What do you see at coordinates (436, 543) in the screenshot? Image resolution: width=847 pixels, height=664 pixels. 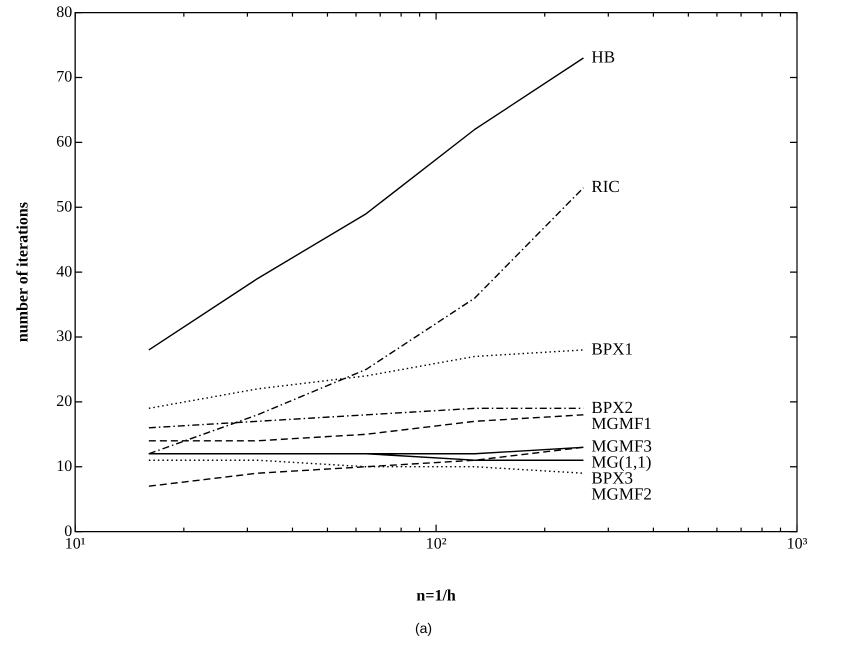 I see `x-tick-label: 10²` at bounding box center [436, 543].